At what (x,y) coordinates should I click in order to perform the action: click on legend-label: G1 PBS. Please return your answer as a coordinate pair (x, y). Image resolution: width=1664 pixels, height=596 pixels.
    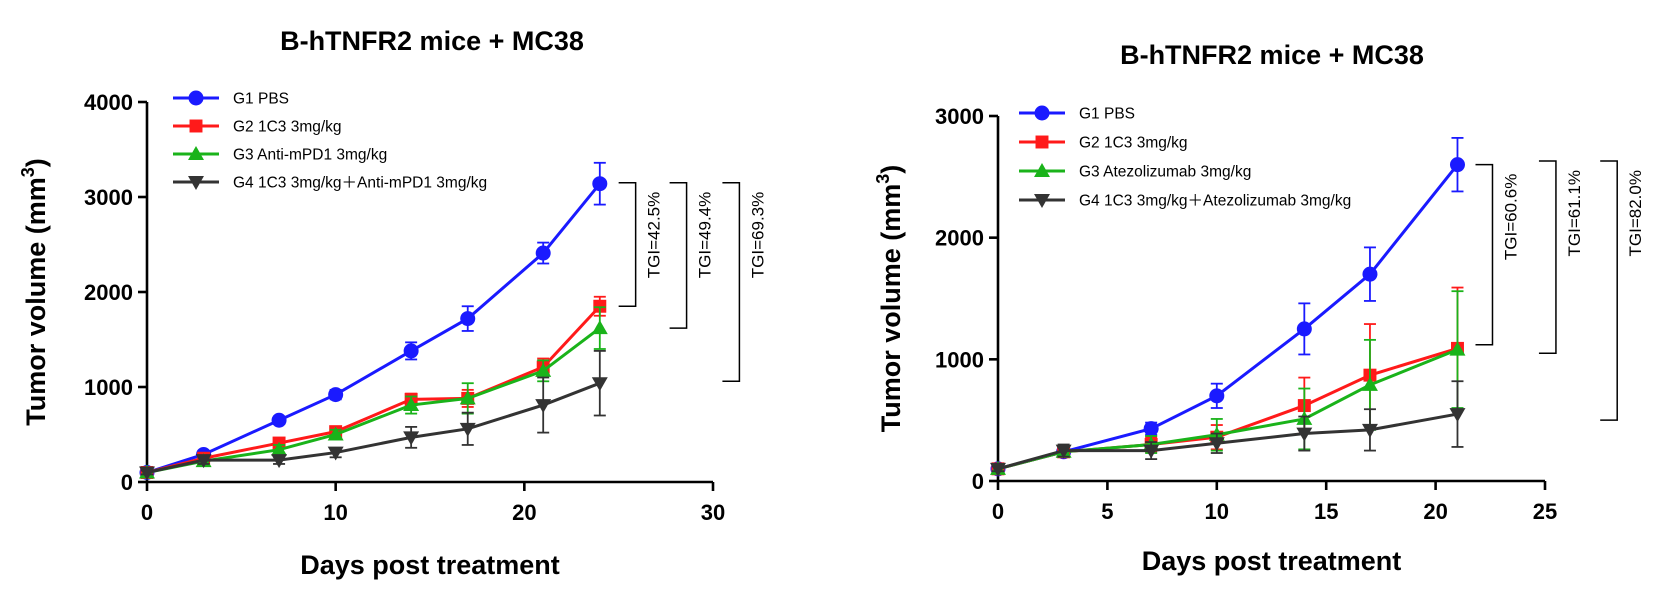
    Looking at the image, I should click on (1107, 114).